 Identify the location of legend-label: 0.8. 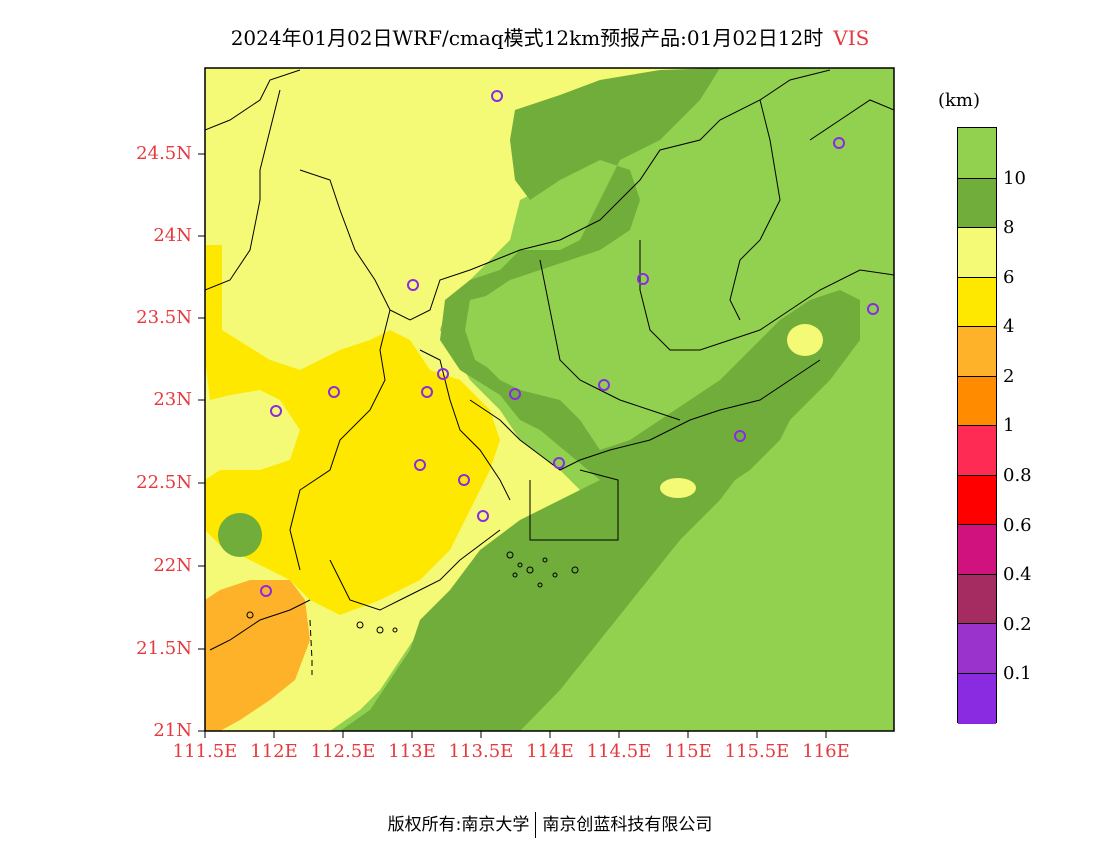
(1017, 475).